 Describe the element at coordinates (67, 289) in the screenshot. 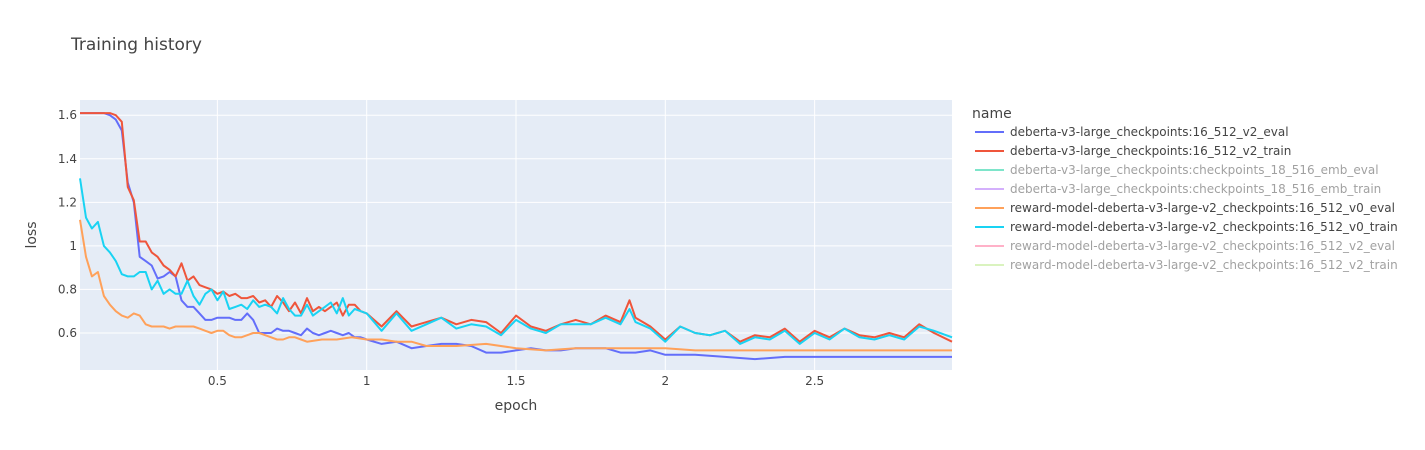

I see `y-tick-label: 0.8` at that location.